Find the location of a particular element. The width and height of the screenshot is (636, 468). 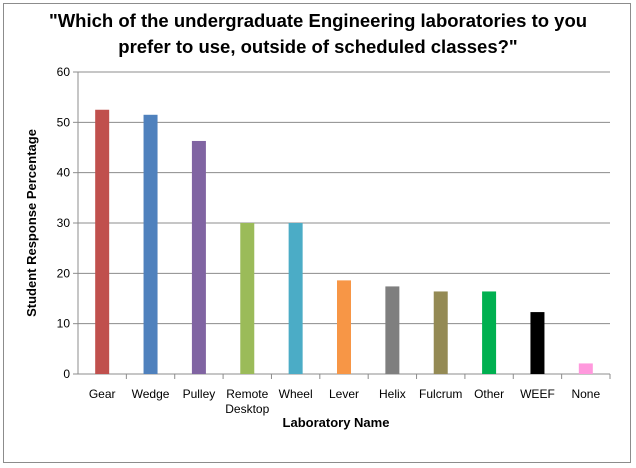

y-tick-label: 30 is located at coordinates (64, 223).